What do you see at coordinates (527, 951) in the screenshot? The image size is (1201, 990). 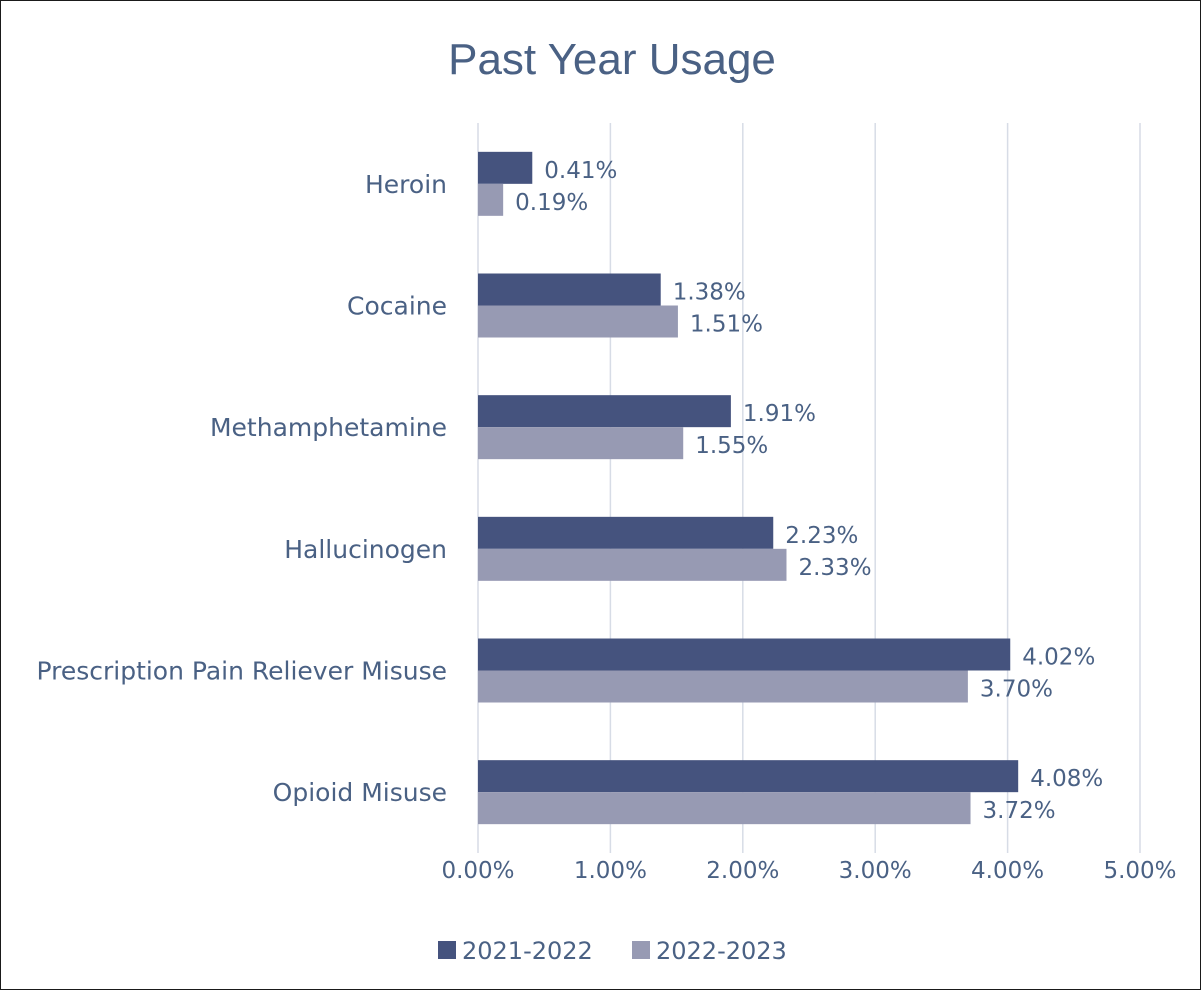 I see `legend-label: 2021-2022` at bounding box center [527, 951].